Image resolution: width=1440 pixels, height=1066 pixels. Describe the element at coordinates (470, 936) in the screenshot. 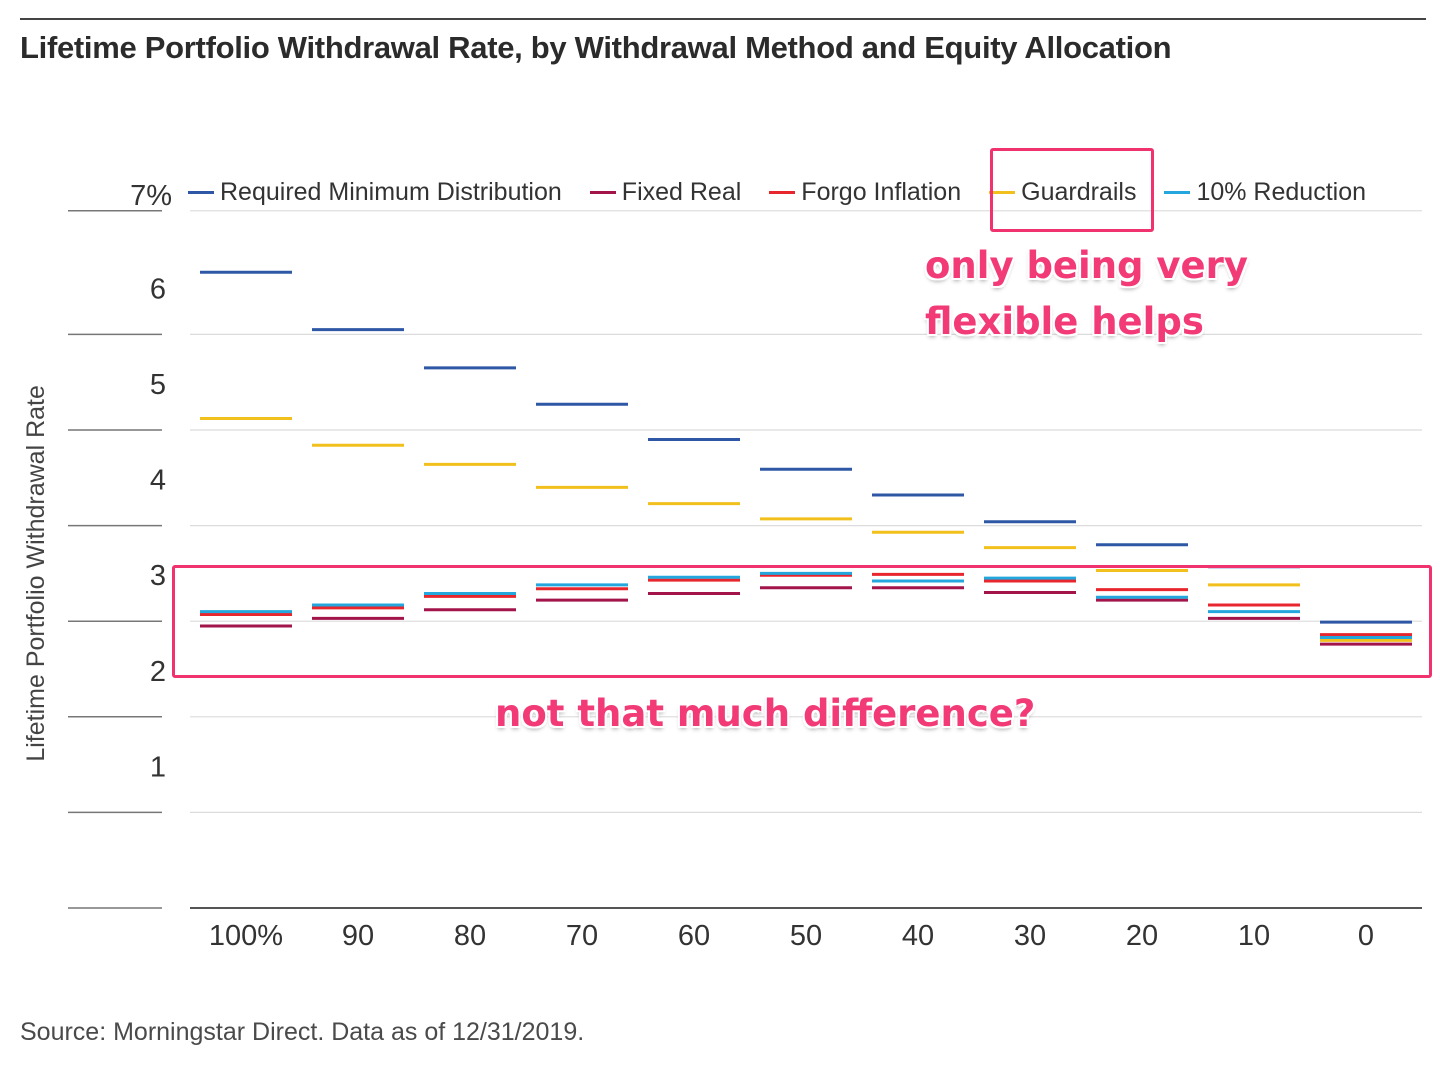

I see `x-tick-label: 80` at that location.